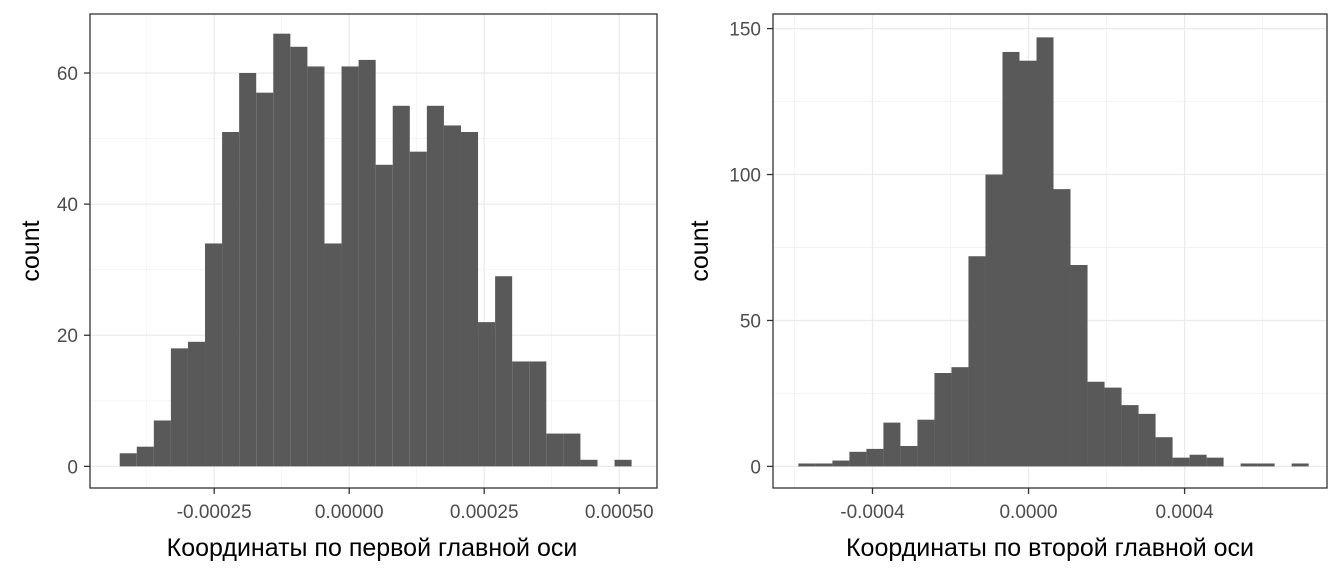 This screenshot has height=576, width=1344. I want to click on x-axis-title: Координаты по второй главной оси, so click(1050, 548).